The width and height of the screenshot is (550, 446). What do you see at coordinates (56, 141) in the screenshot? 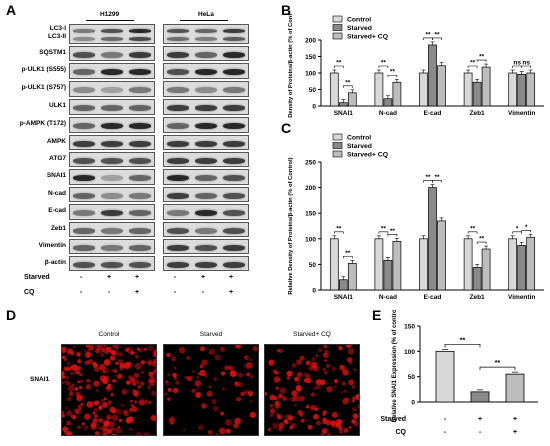
I see `protein-label: AMPK` at bounding box center [56, 141].